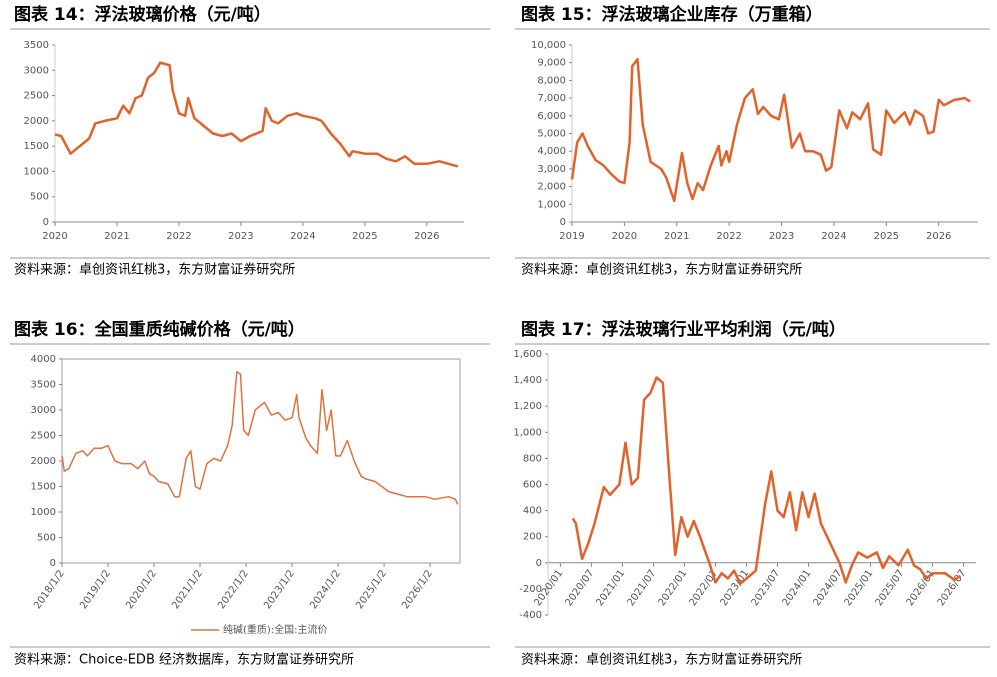 This screenshot has width=997, height=677. I want to click on y-tick-label: 600, so click(532, 485).